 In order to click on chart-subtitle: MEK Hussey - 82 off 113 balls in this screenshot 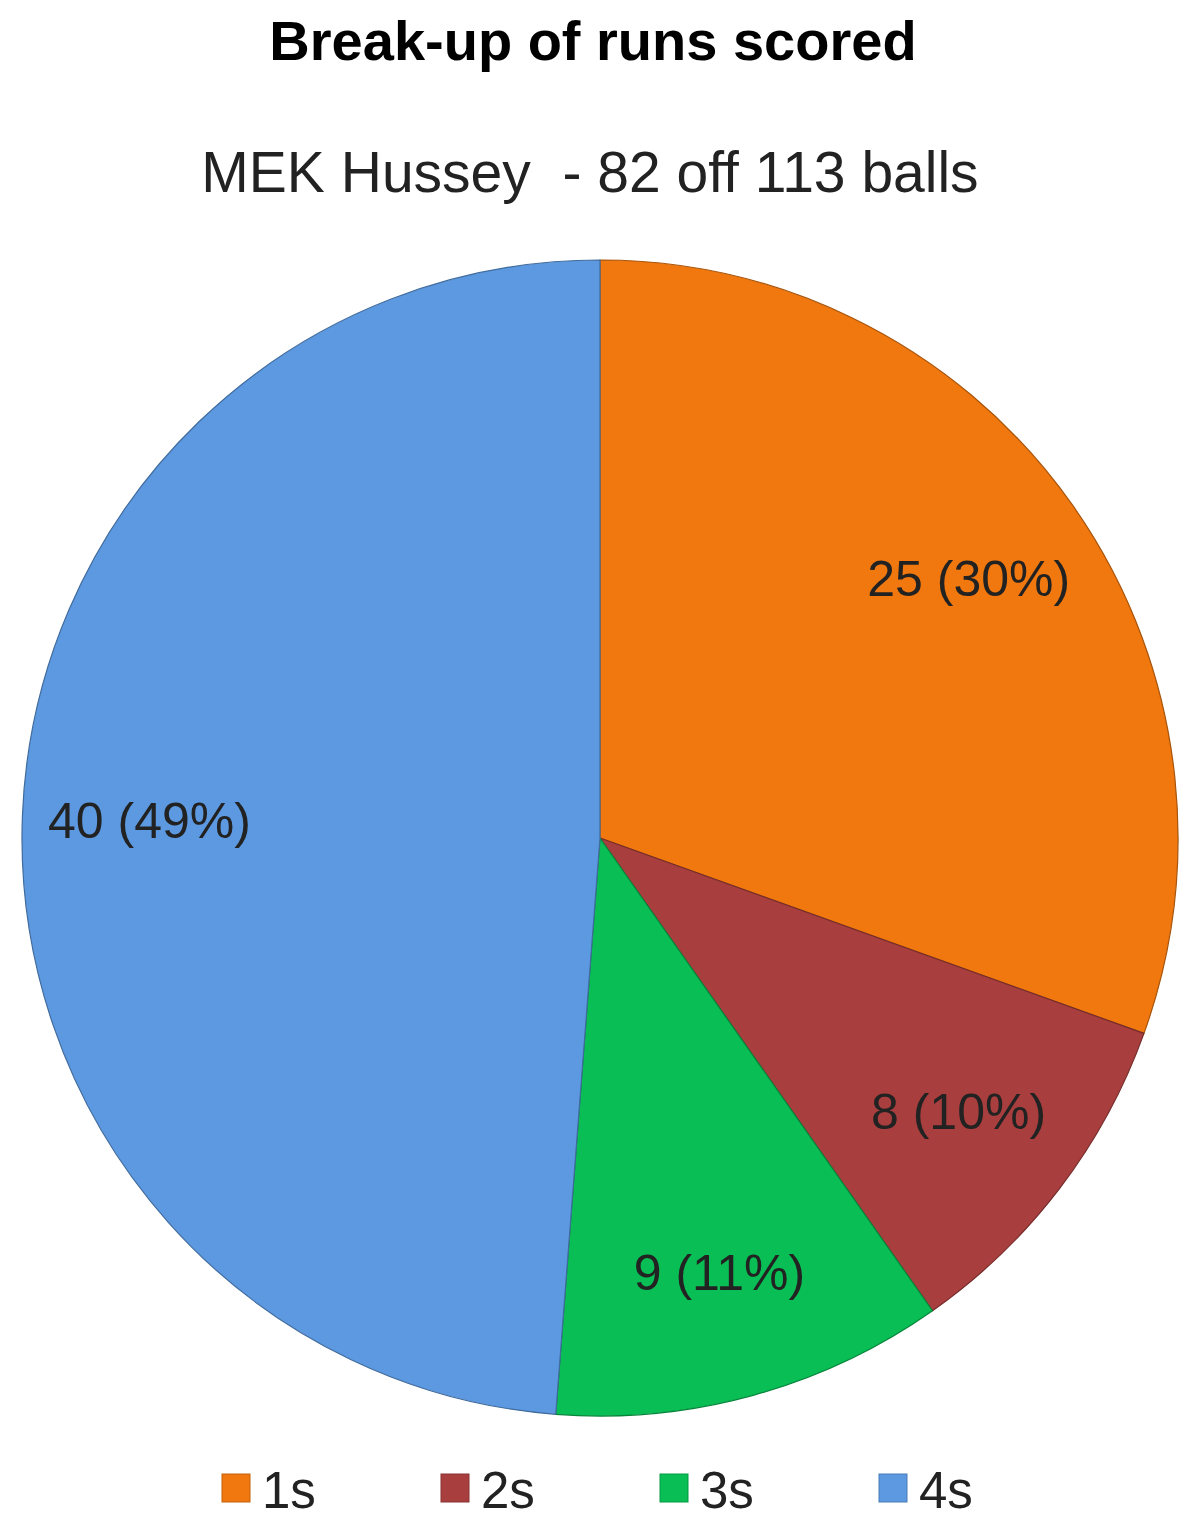, I will do `click(590, 172)`.